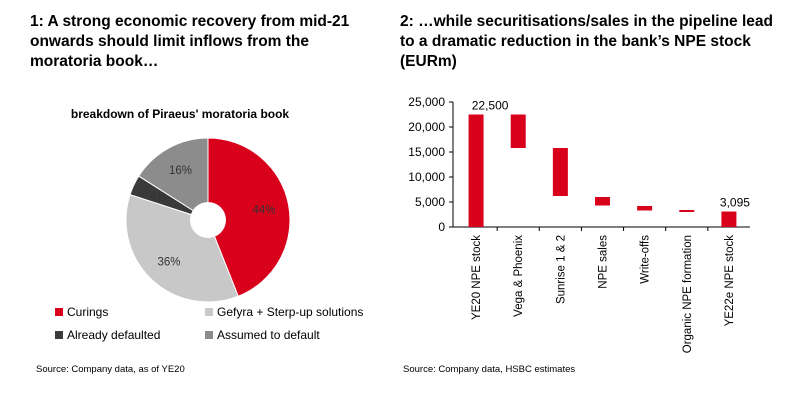 The height and width of the screenshot is (404, 800). What do you see at coordinates (489, 369) in the screenshot?
I see `panel2-source: Source: Company data, HSBC estimates` at bounding box center [489, 369].